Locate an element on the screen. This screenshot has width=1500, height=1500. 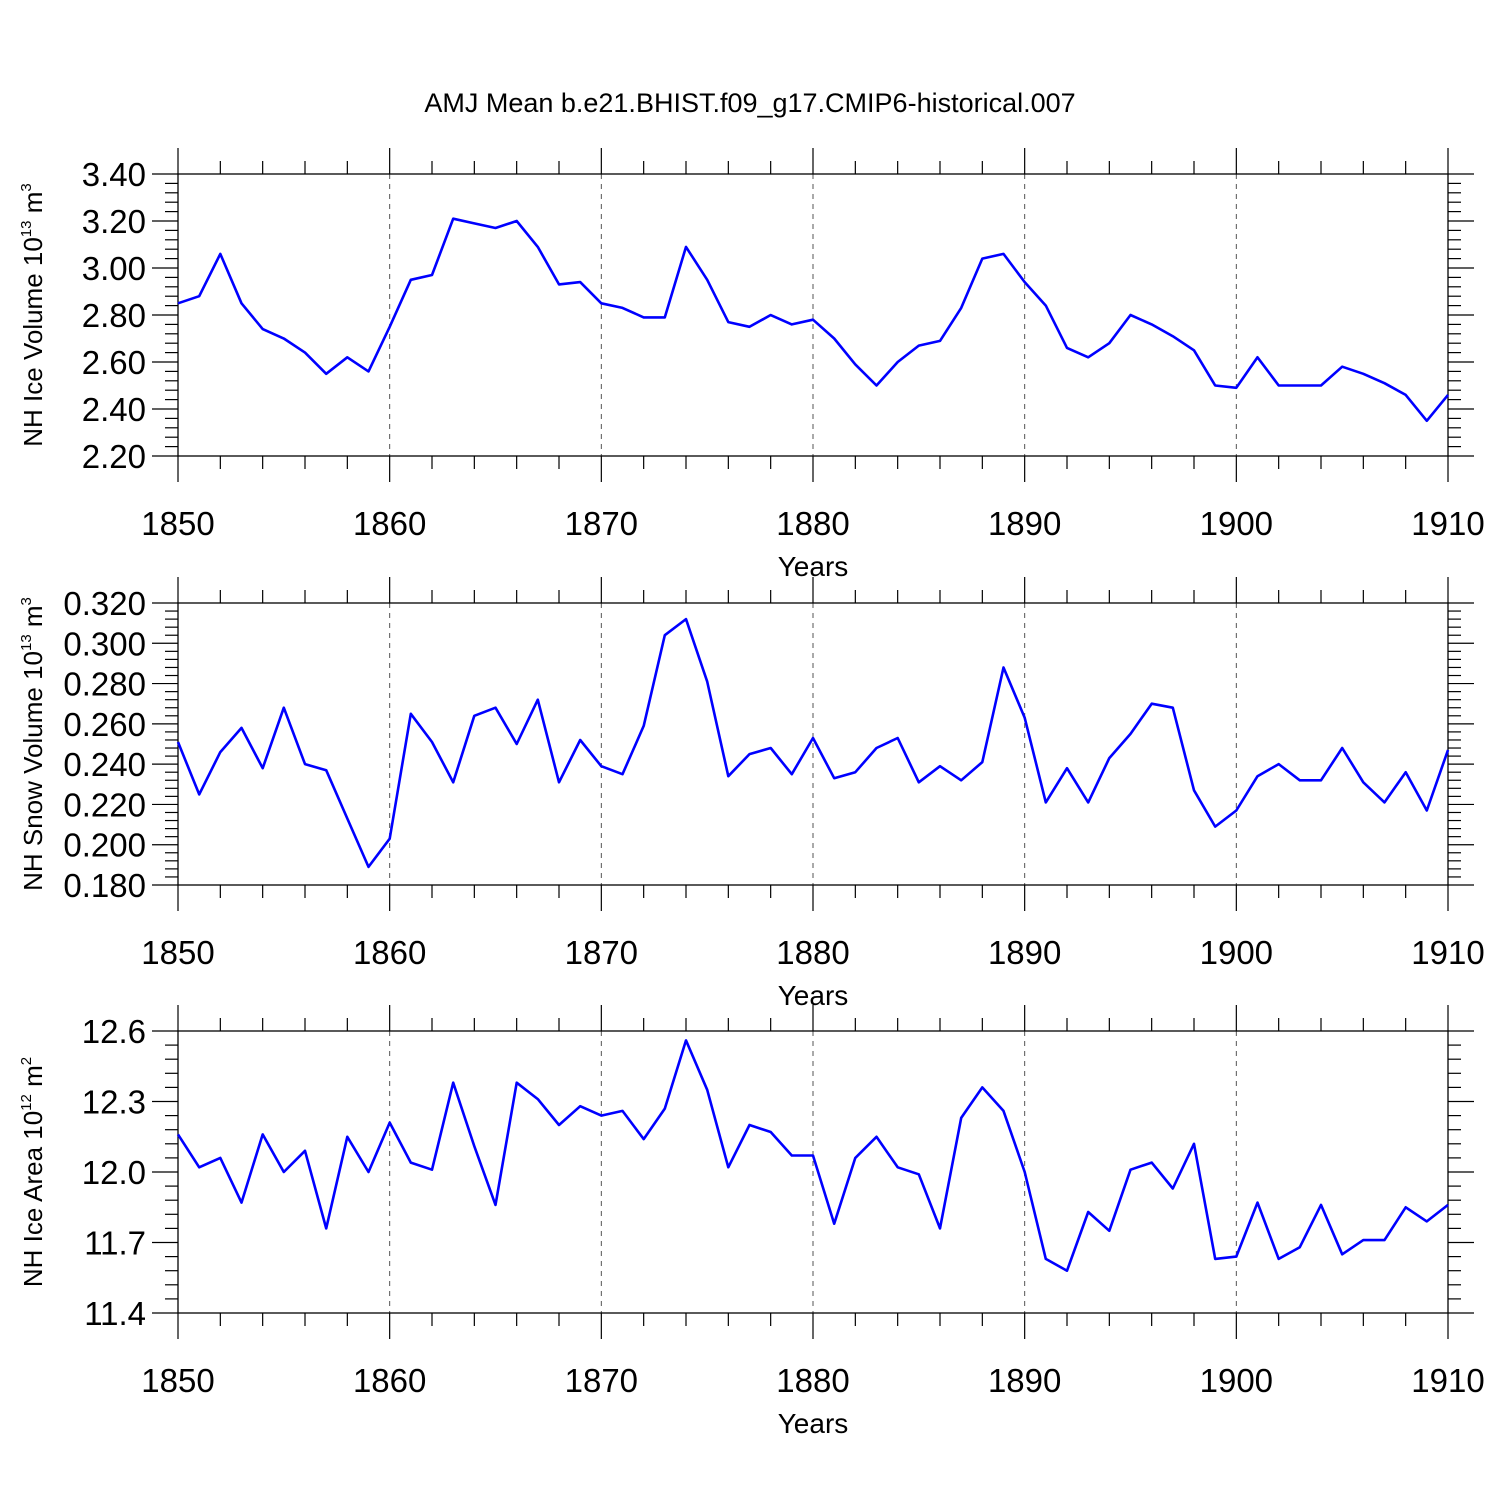
y-tick-label: 12.0 is located at coordinates (114, 1172).